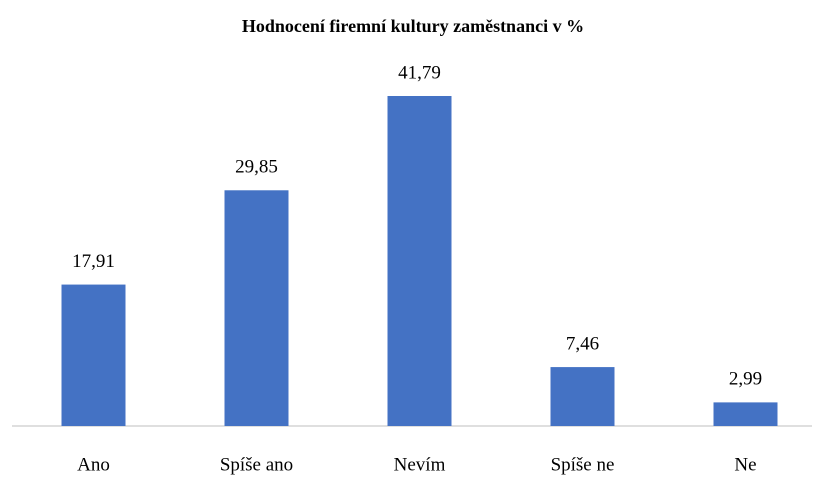 The height and width of the screenshot is (478, 815). I want to click on x-tick-label: Spíše ano, so click(256, 464).